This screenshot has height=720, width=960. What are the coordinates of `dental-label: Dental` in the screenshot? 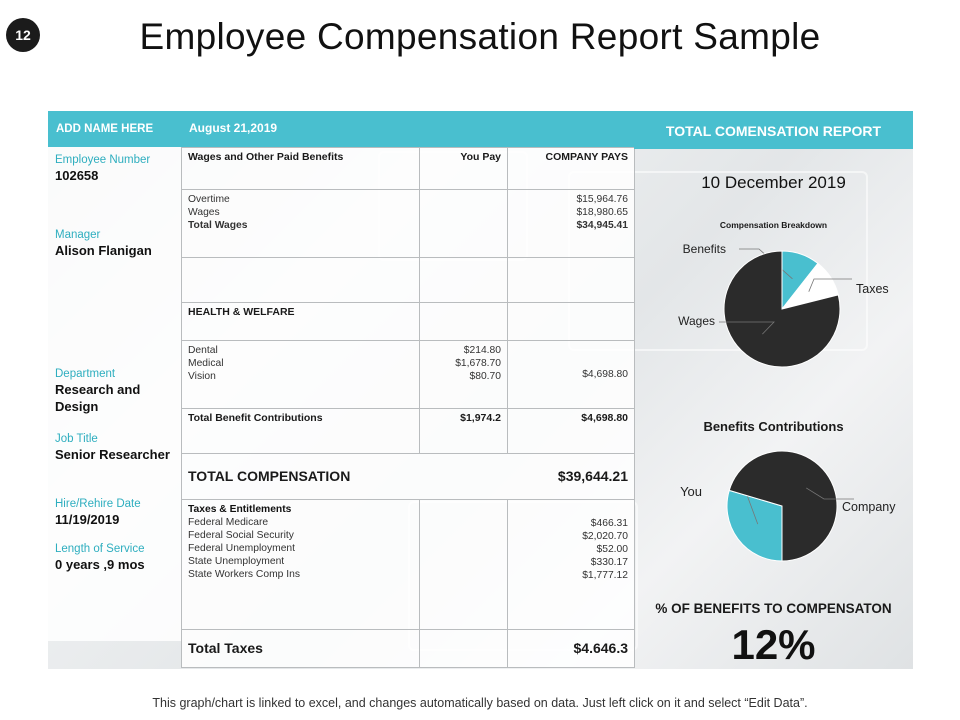 It's located at (203, 350).